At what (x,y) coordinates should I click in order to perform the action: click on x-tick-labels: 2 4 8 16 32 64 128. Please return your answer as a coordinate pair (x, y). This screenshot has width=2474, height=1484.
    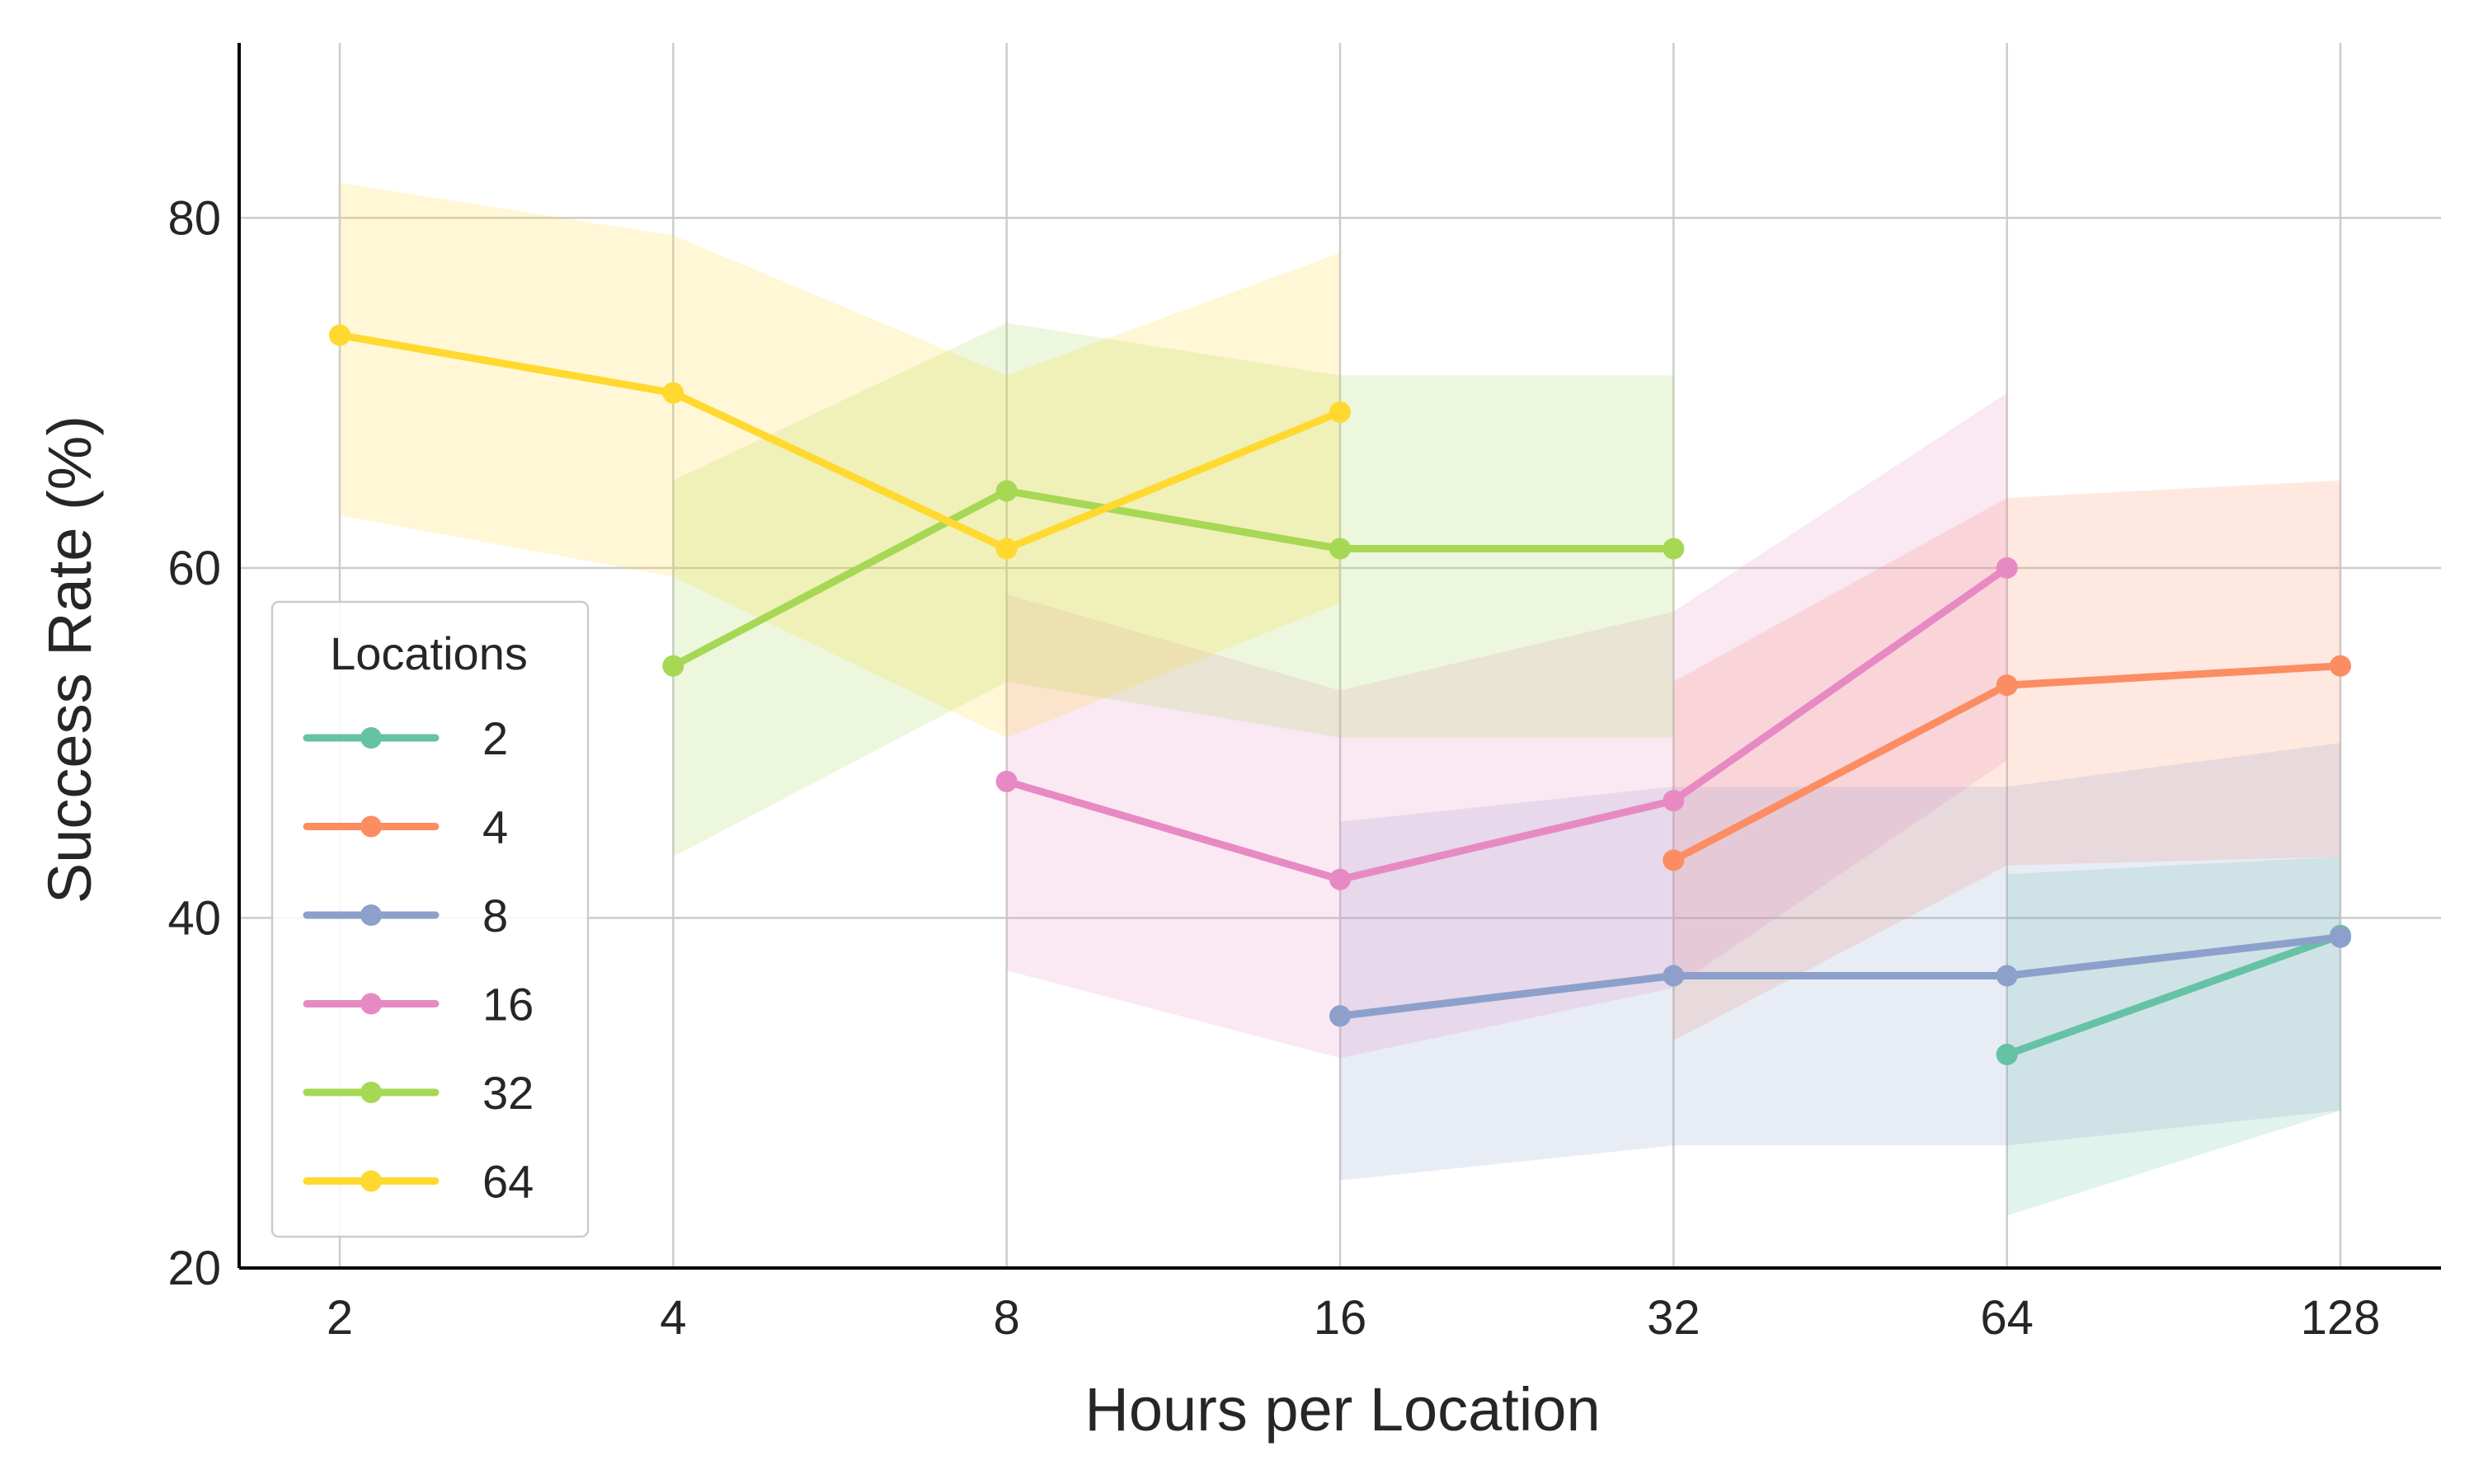
    Looking at the image, I should click on (1354, 1318).